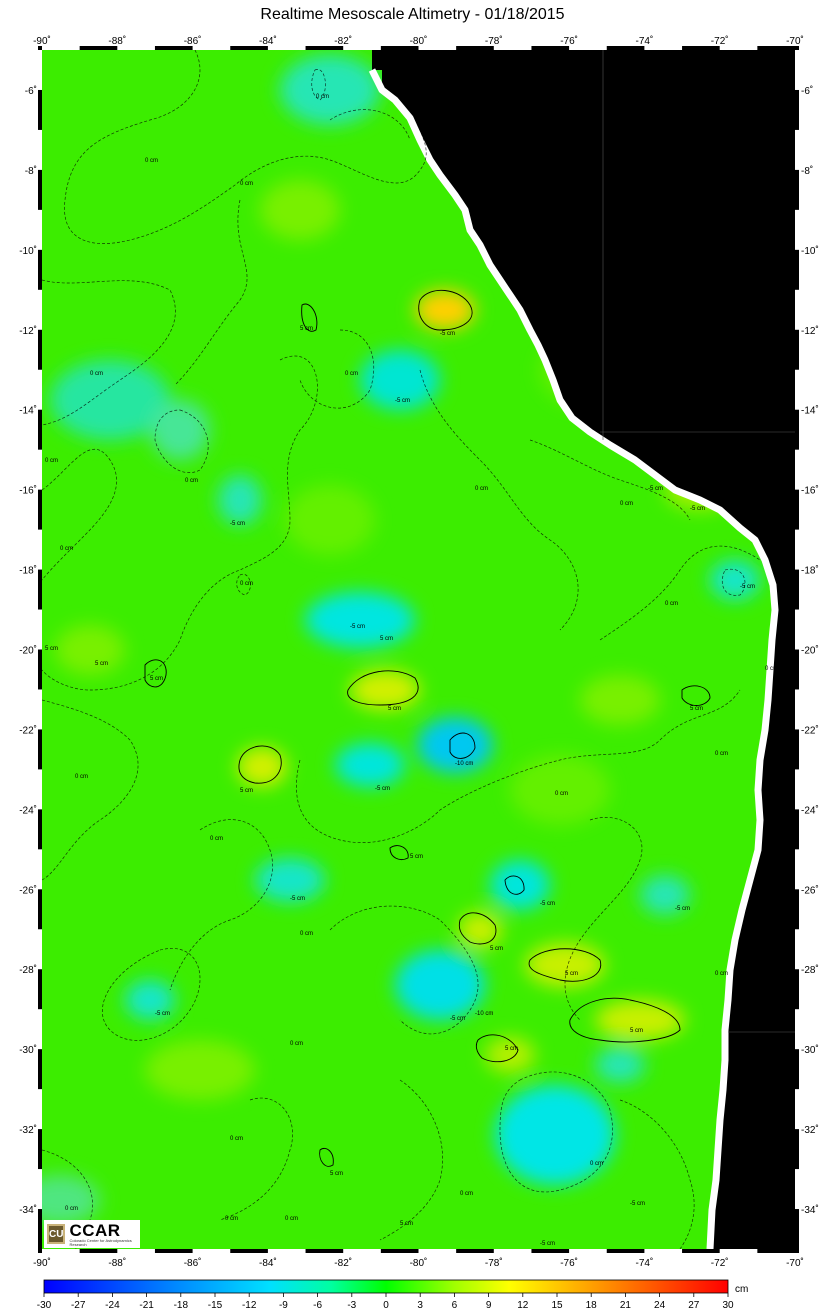 Image resolution: width=825 pixels, height=1315 pixels. Describe the element at coordinates (523, 1305) in the screenshot. I see `colorbar-tick-label: 12` at that location.